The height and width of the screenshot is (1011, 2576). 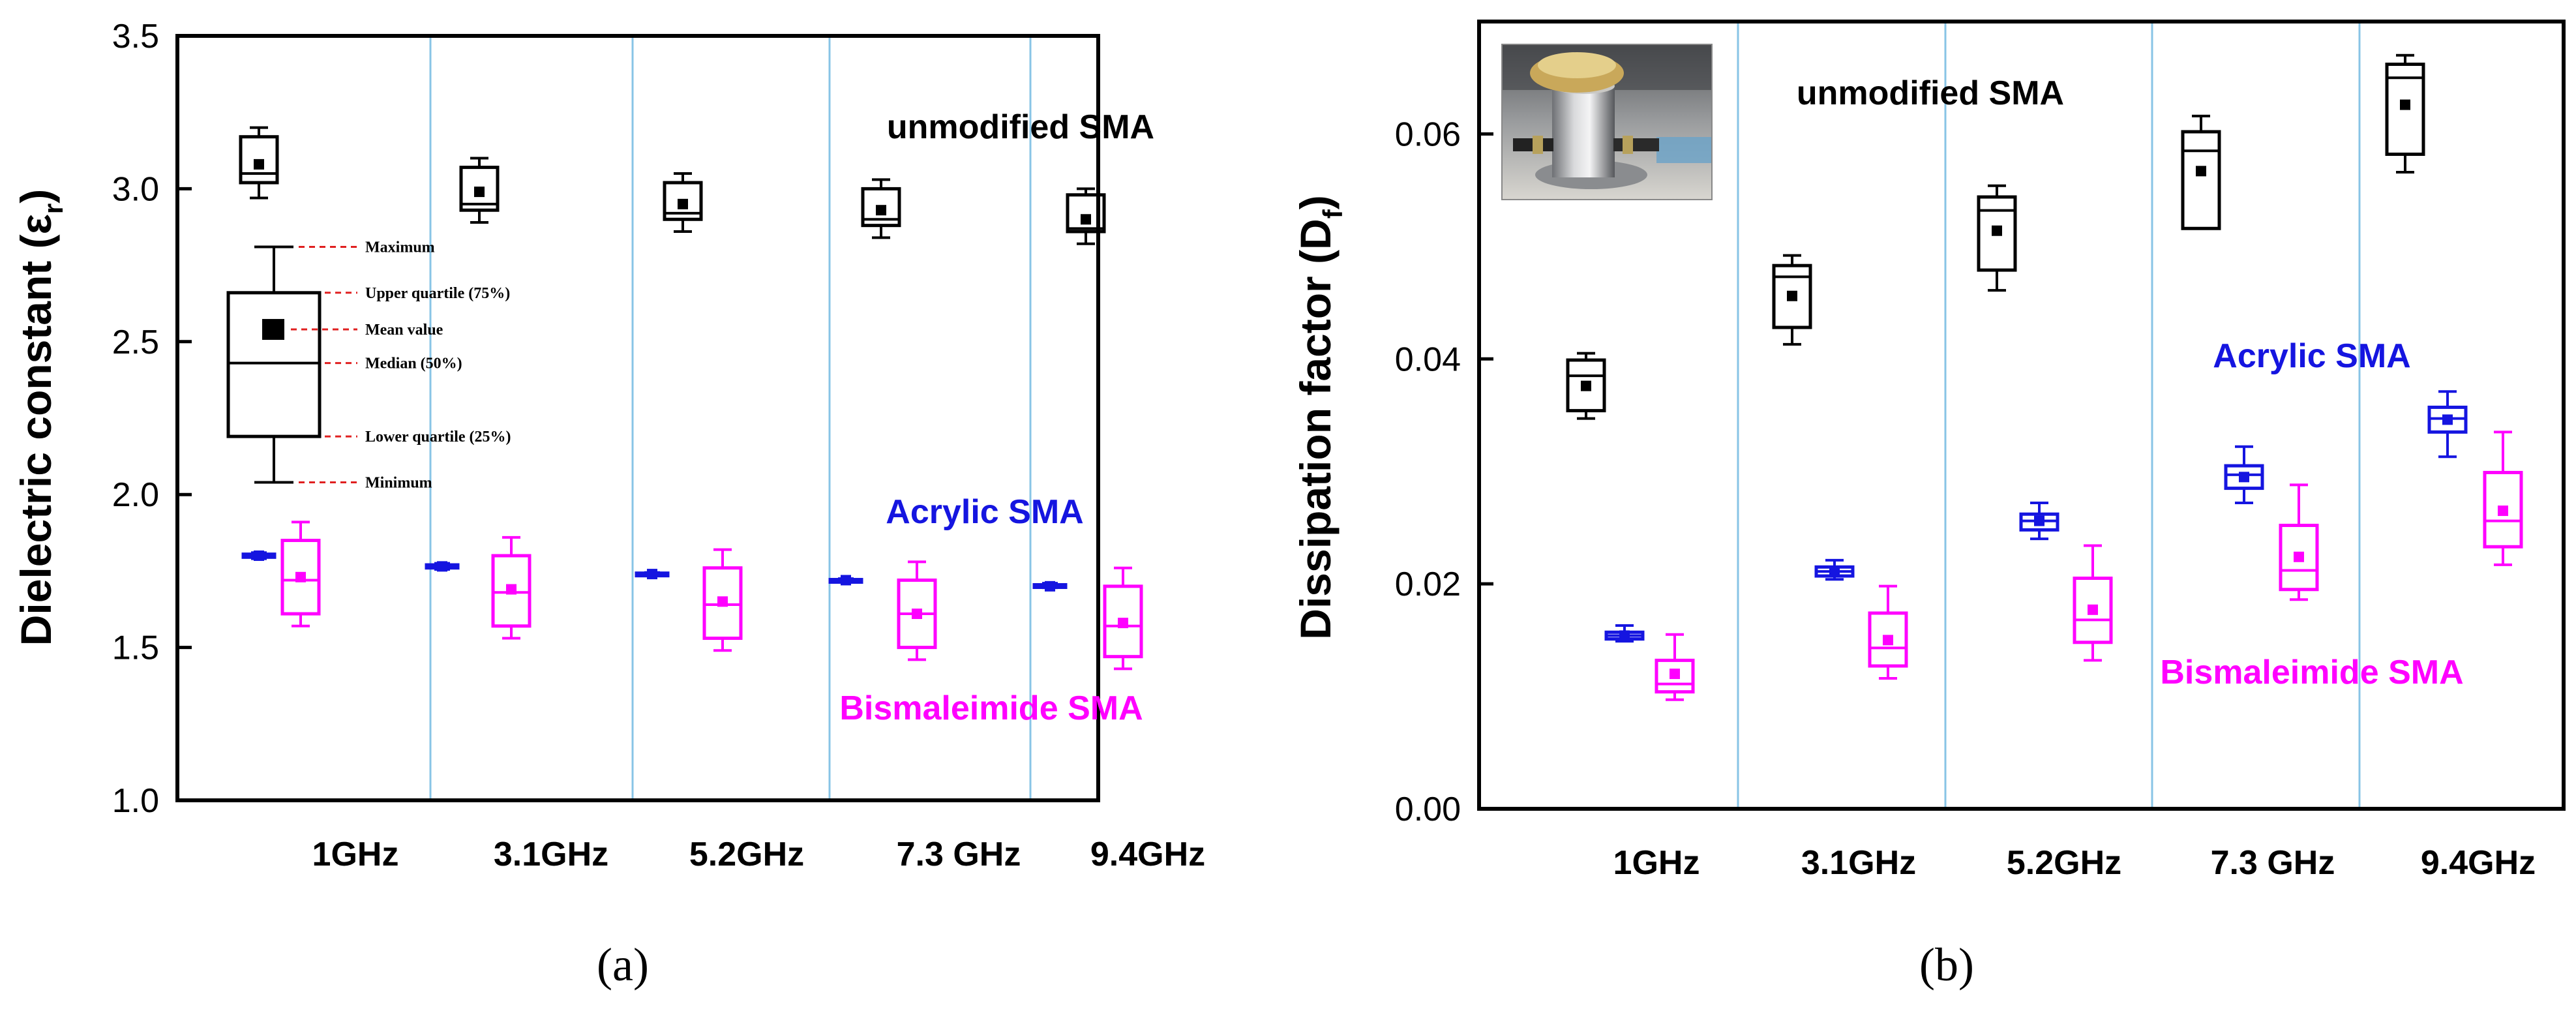 I want to click on y-tick-label: 0.06, so click(x=1428, y=134).